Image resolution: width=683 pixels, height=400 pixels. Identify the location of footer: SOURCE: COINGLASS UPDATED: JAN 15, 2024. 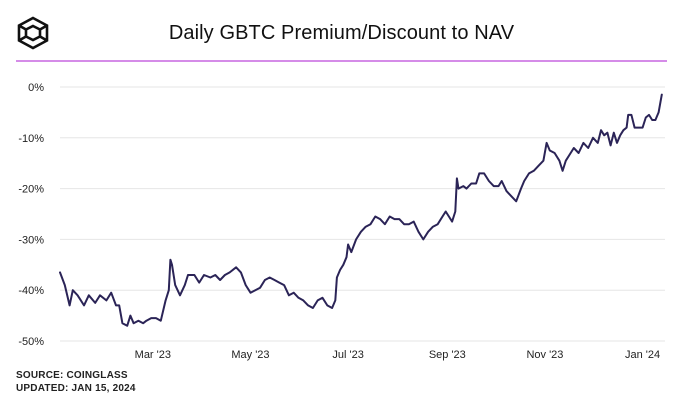
(76, 382).